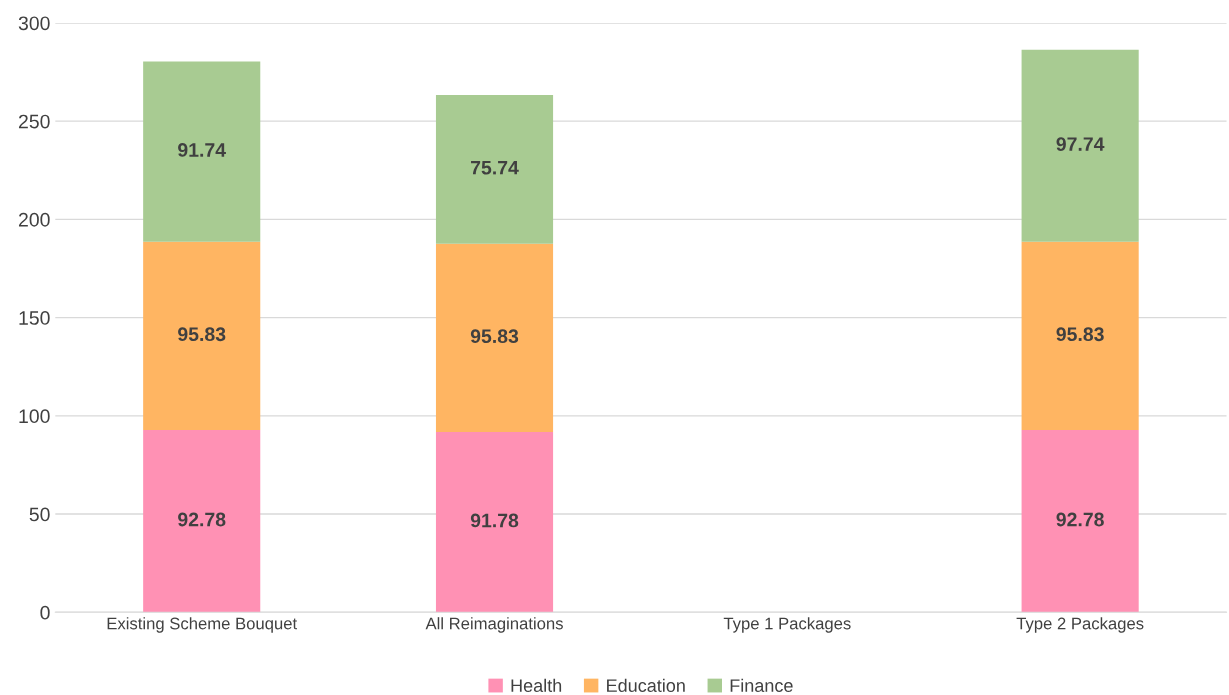 This screenshot has height=695, width=1229. I want to click on data-label: 91.74, so click(202, 150).